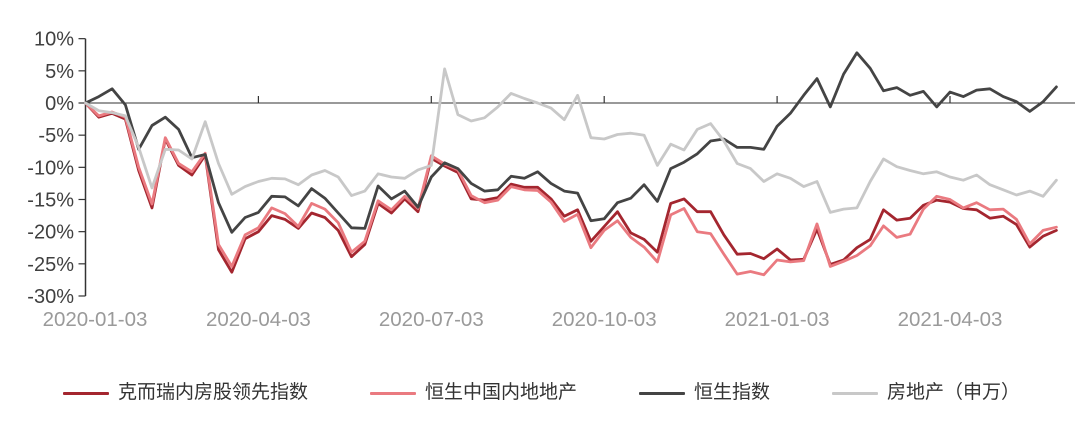 This screenshot has width=1080, height=426. Describe the element at coordinates (95, 319) in the screenshot. I see `svg-text: 2020-01-03` at that location.